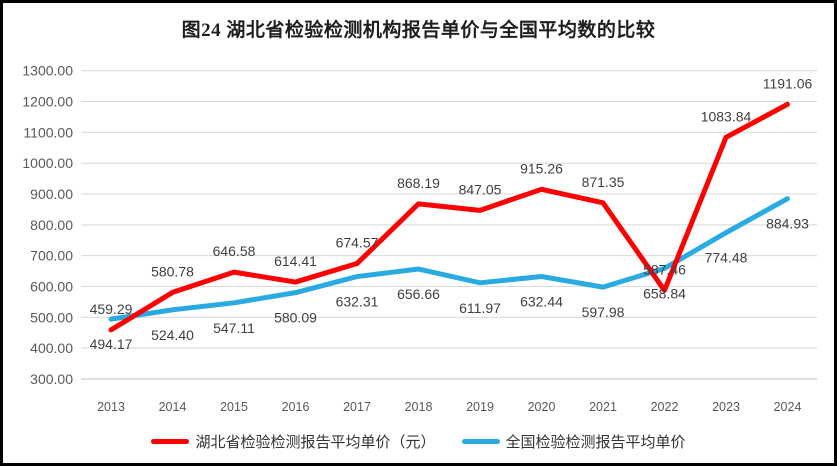 The image size is (837, 466). What do you see at coordinates (170, 441) in the screenshot?
I see `legend-swatch-hubei` at bounding box center [170, 441].